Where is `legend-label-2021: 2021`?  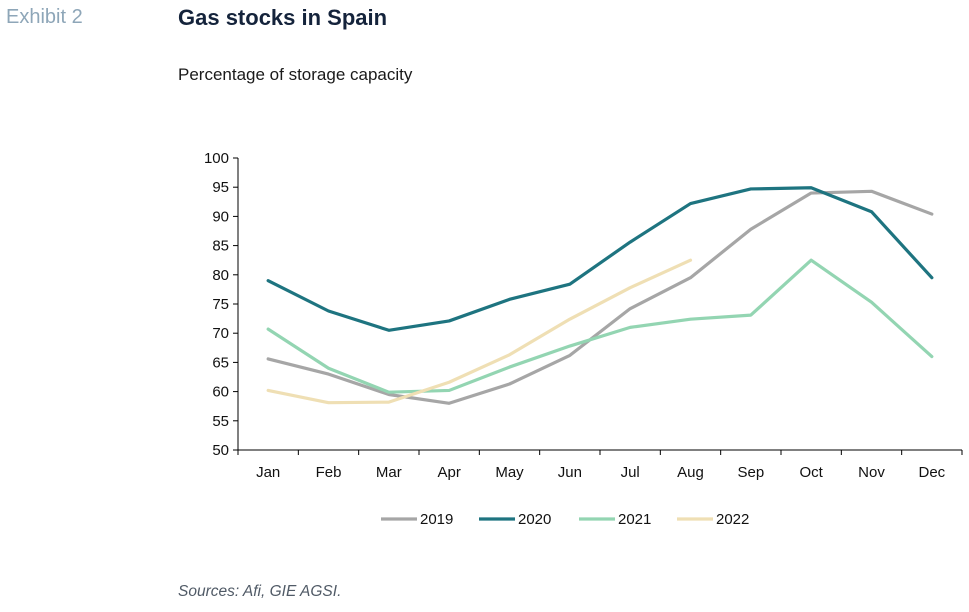 legend-label-2021: 2021 is located at coordinates (634, 519).